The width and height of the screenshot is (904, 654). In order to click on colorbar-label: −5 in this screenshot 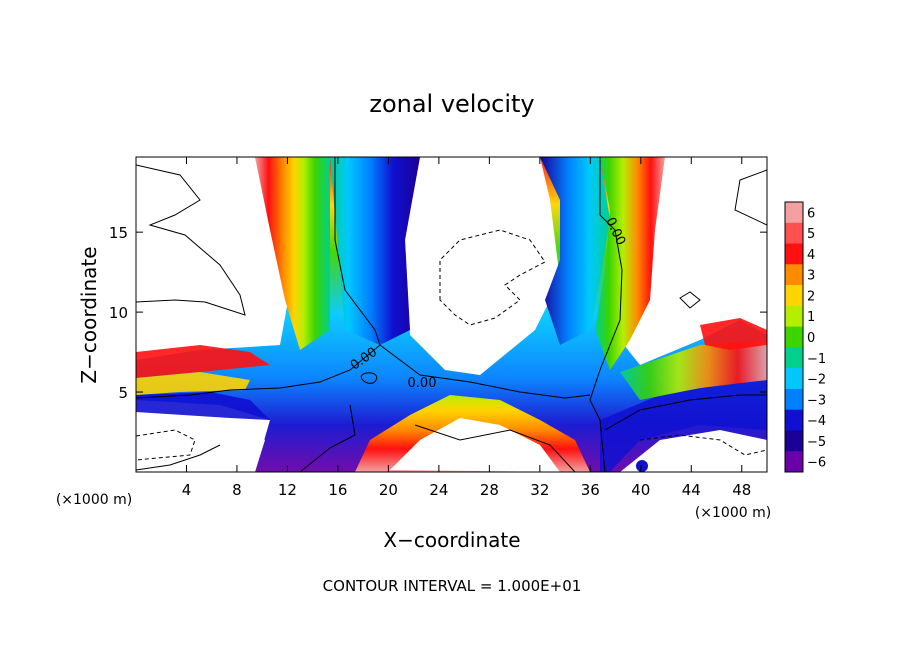, I will do `click(816, 442)`.